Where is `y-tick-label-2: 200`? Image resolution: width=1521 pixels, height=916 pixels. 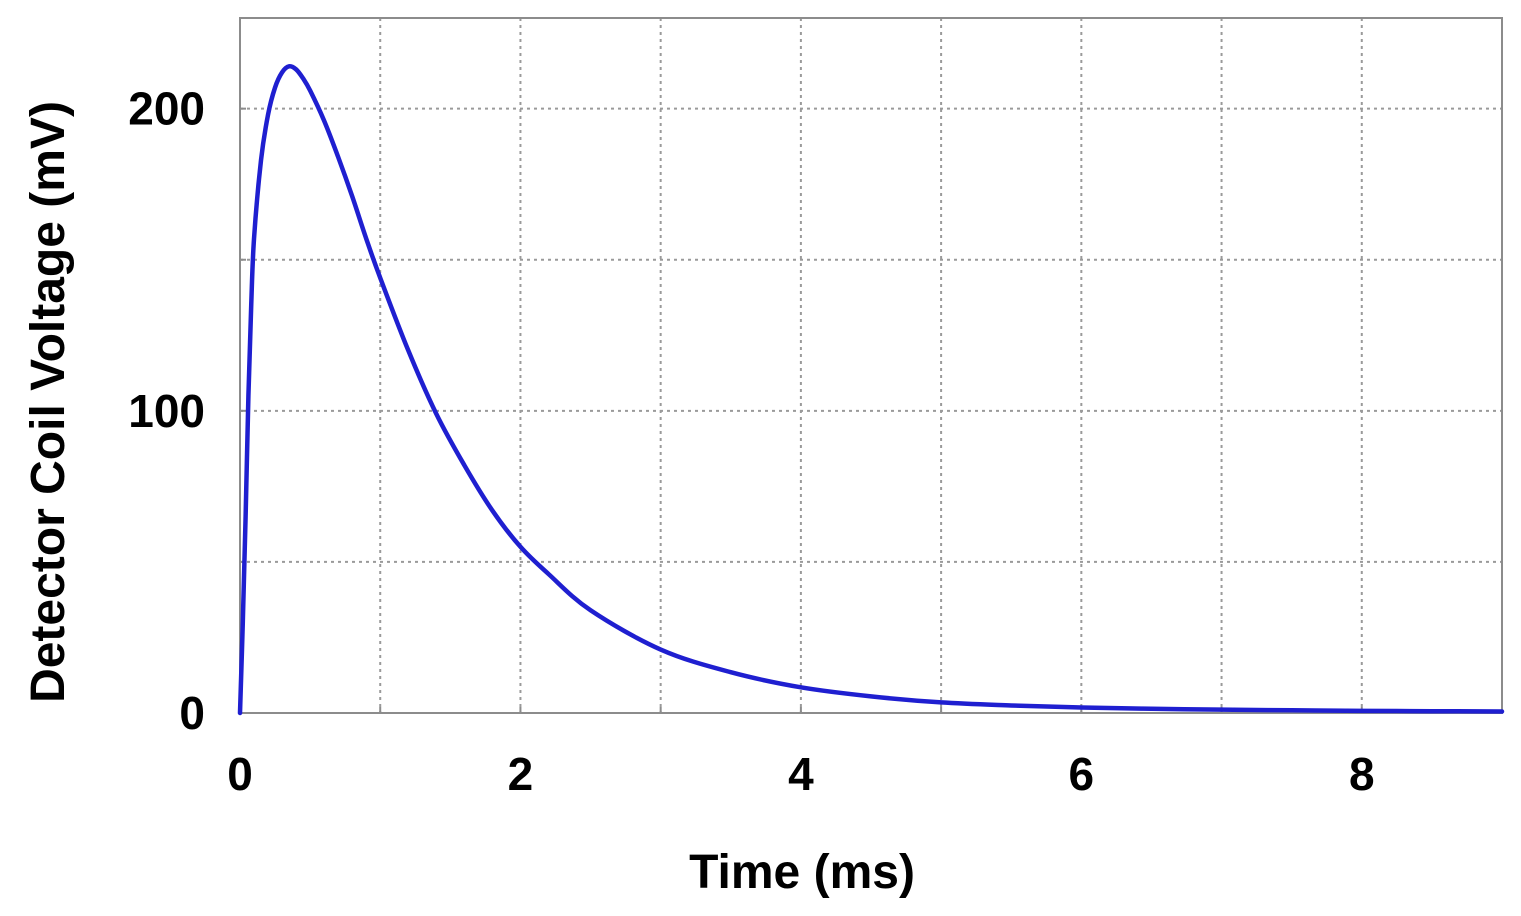 y-tick-label-2: 200 is located at coordinates (166, 109).